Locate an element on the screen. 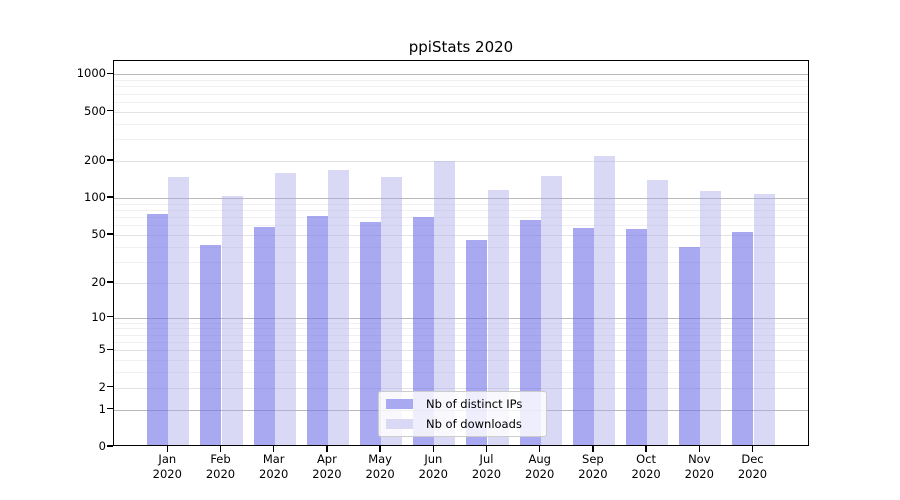 Image resolution: width=900 pixels, height=500 pixels. bar-distinct-ips-feb is located at coordinates (211, 344).